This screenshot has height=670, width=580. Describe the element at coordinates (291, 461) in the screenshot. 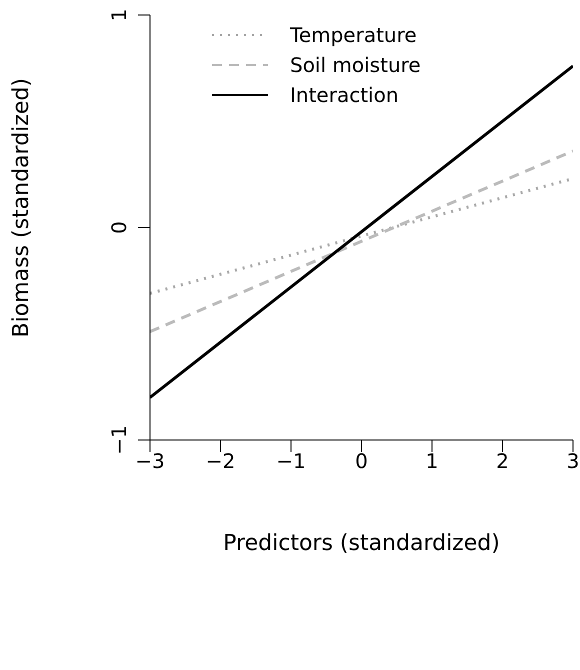

I see `x-tick-label: −1` at that location.